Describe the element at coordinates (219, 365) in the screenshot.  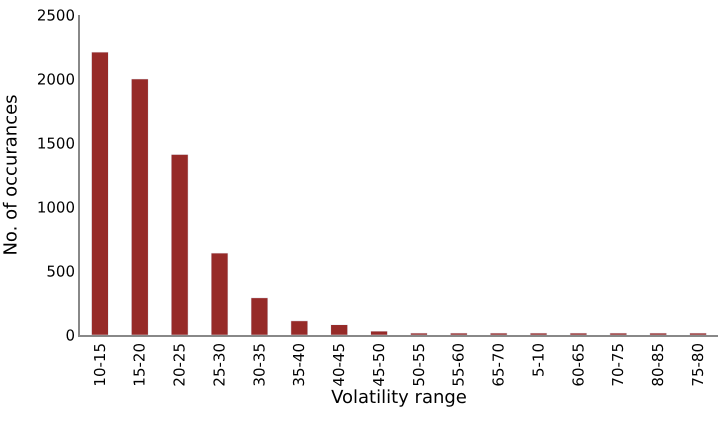
I see `x-tick-label: 25-30` at that location.